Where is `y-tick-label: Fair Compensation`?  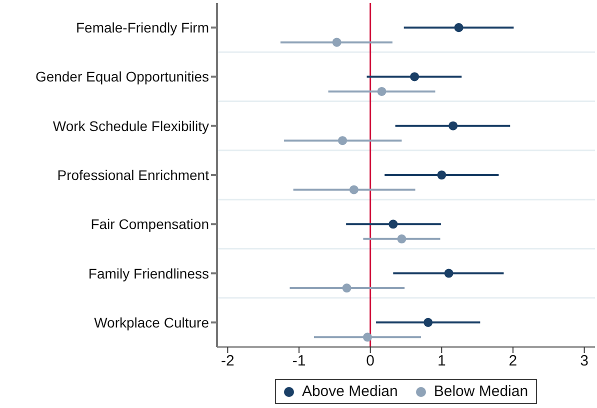
y-tick-label: Fair Compensation is located at coordinates (149, 224).